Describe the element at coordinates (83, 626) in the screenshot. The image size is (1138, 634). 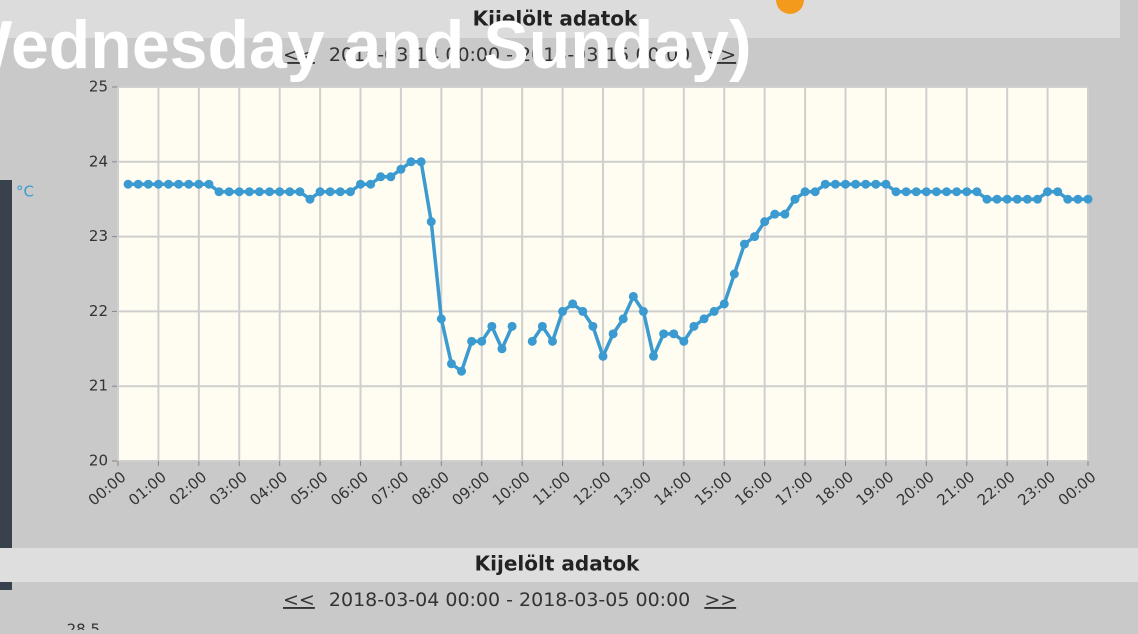
I see `next-chart-tick: 28.5` at that location.